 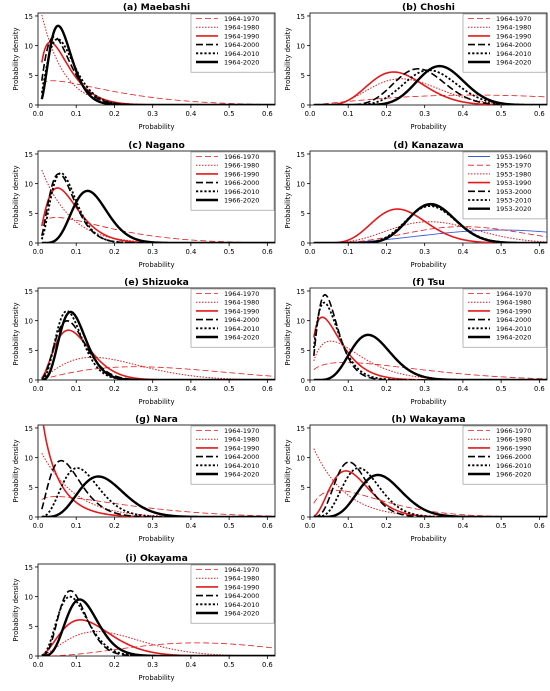 I want to click on chart-title: (h) Wakayama, so click(x=428, y=419).